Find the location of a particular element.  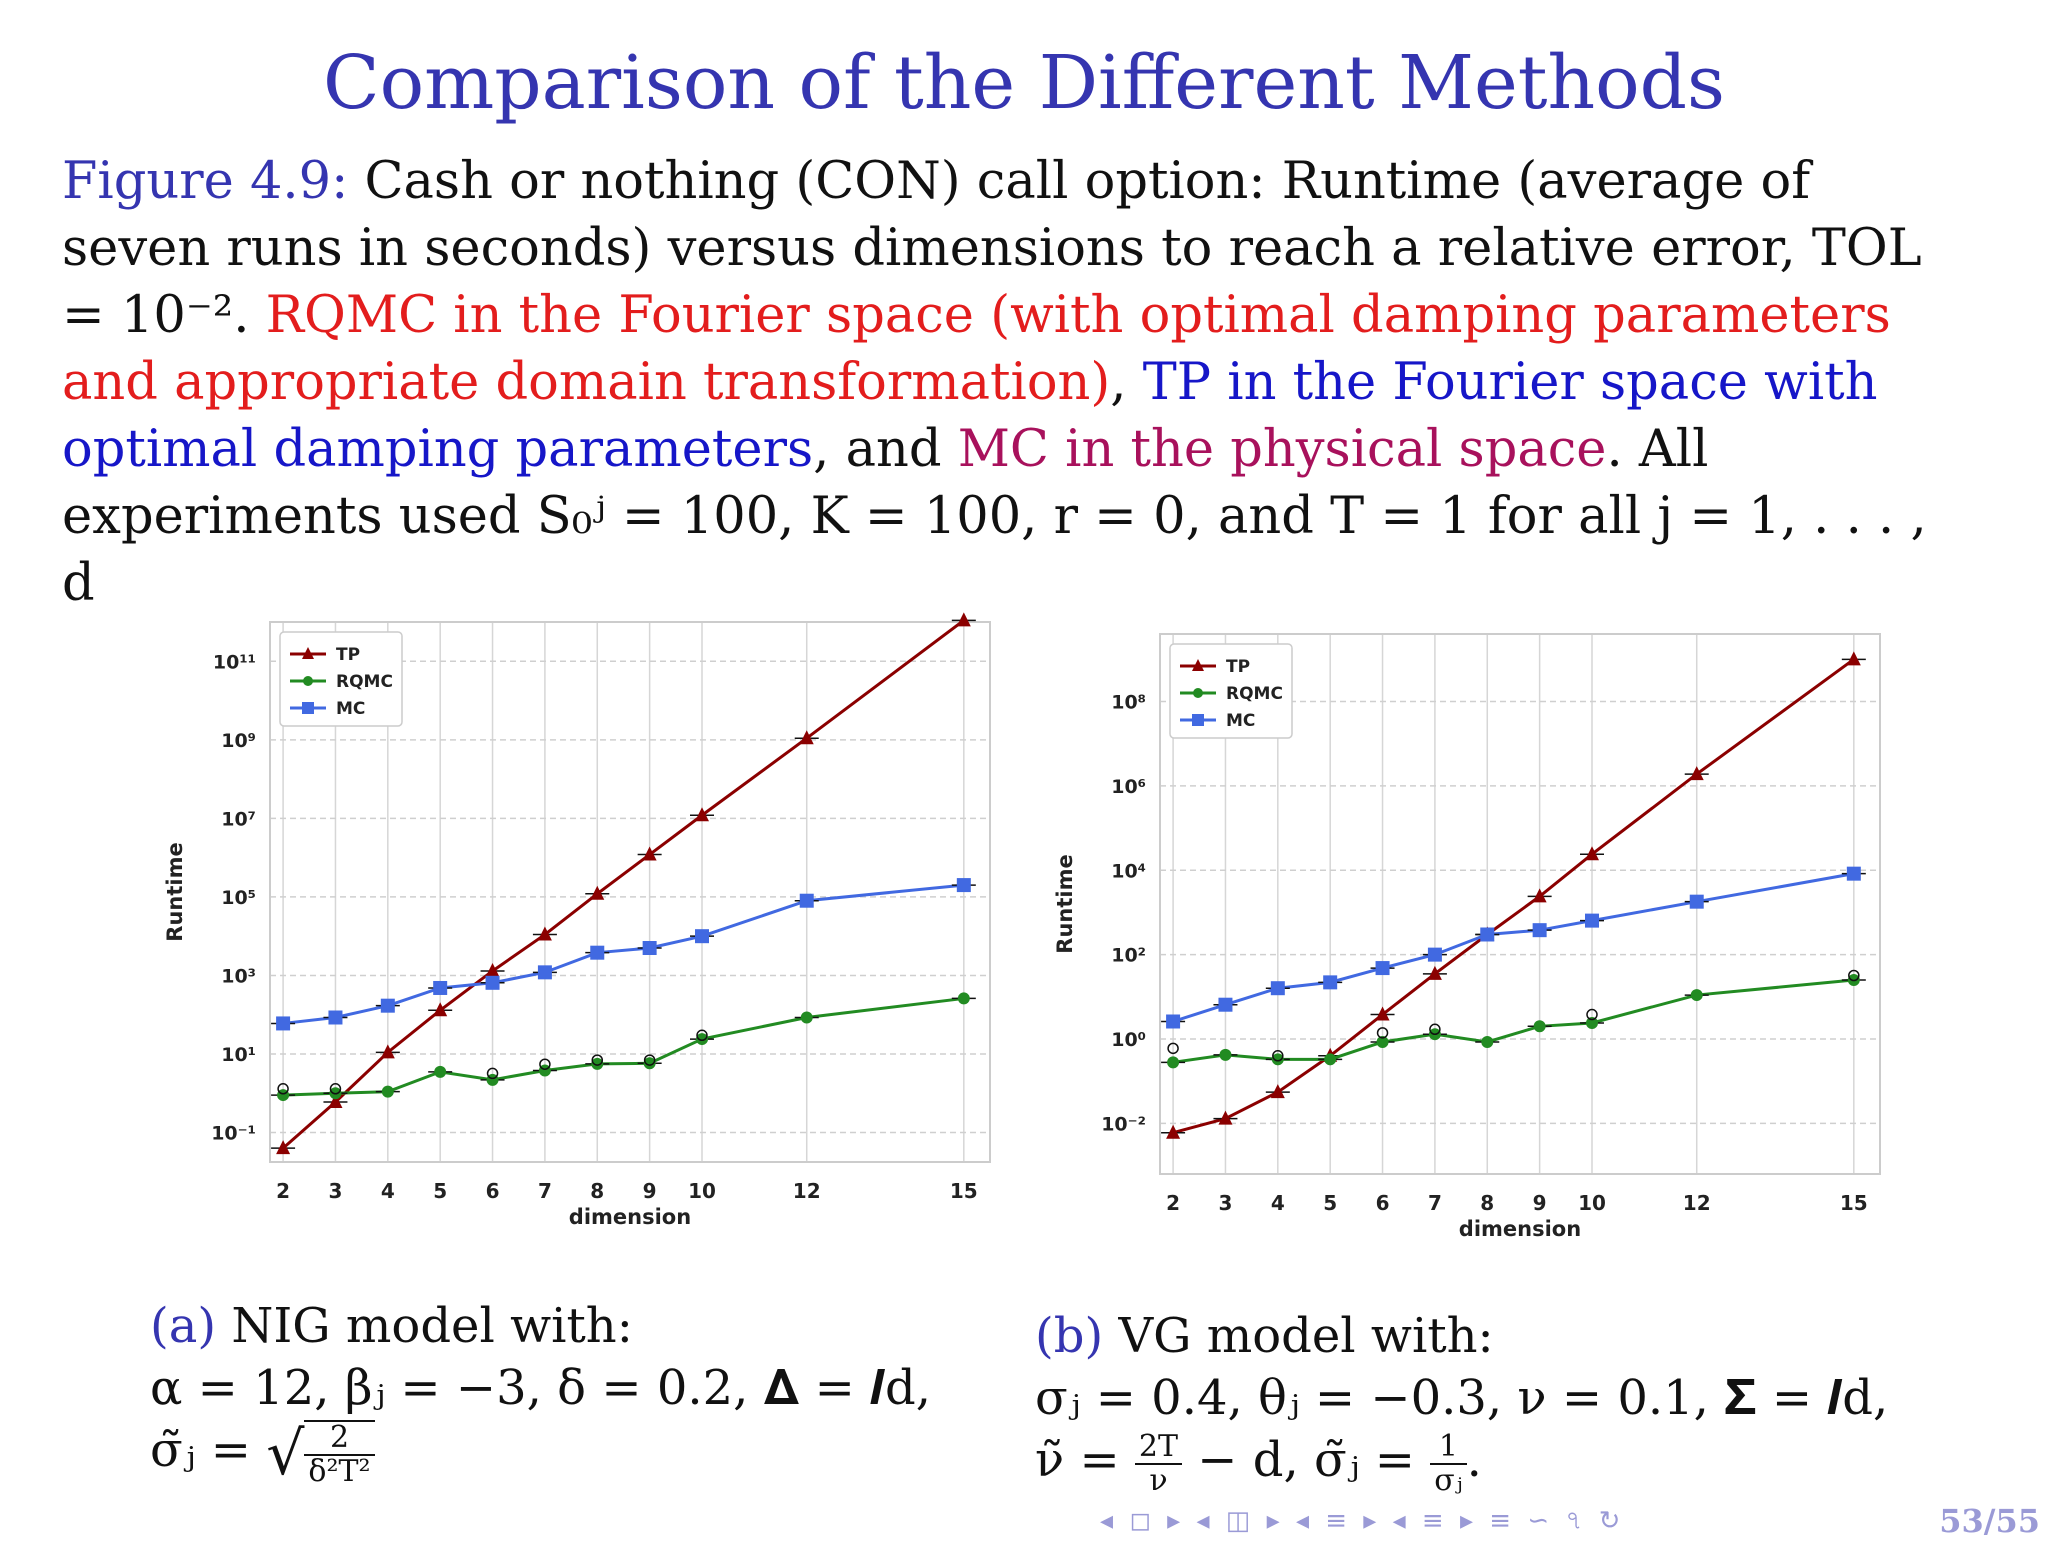

legend: TP RQMC MC is located at coordinates (341, 679).